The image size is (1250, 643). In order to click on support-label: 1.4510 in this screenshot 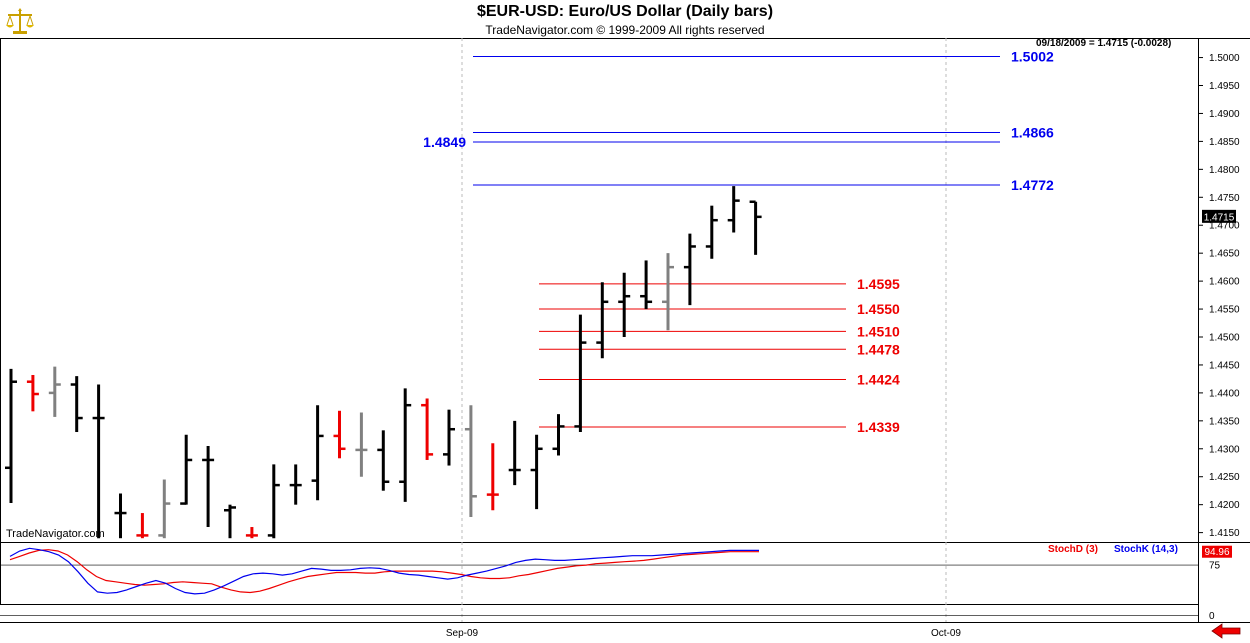, I will do `click(878, 331)`.